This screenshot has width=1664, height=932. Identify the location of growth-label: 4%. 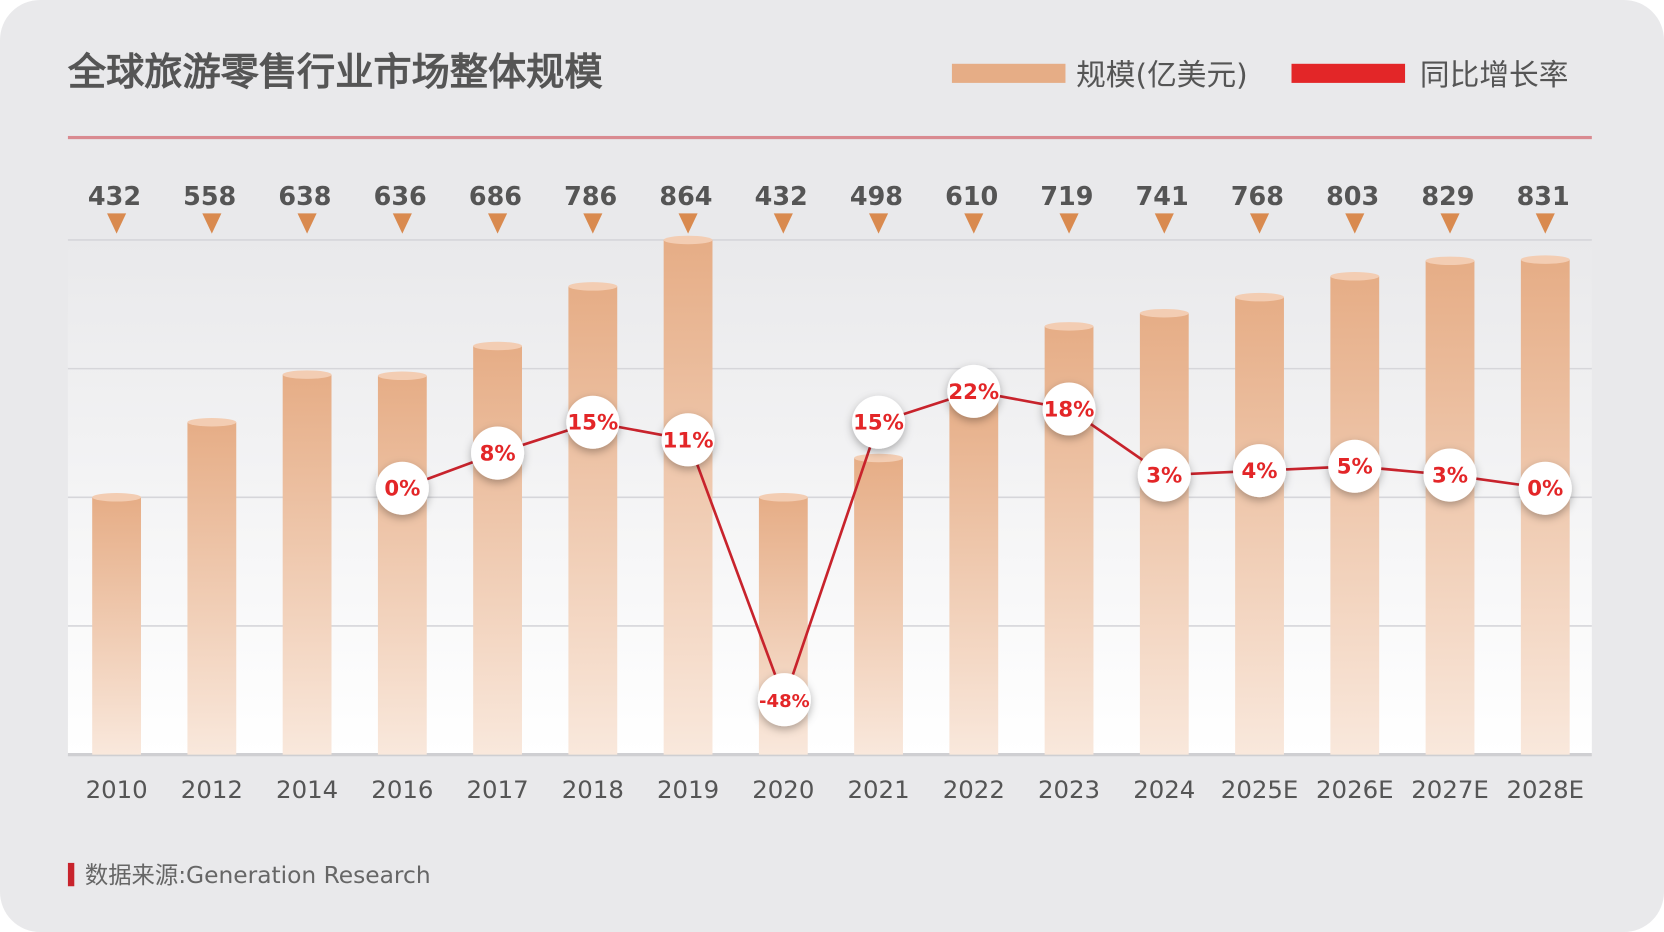
(1260, 471).